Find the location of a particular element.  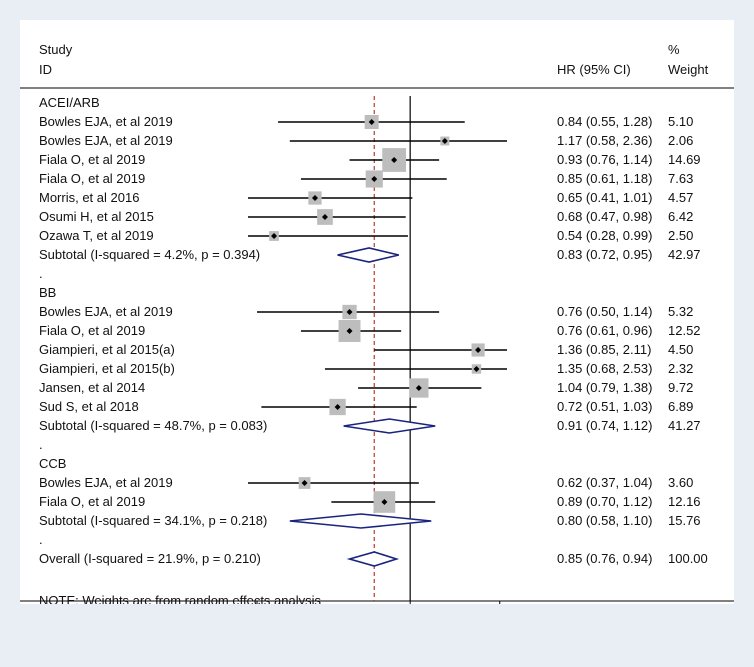

hr-ci-value: 1.35 (0.68, 2.53) is located at coordinates (604, 368).